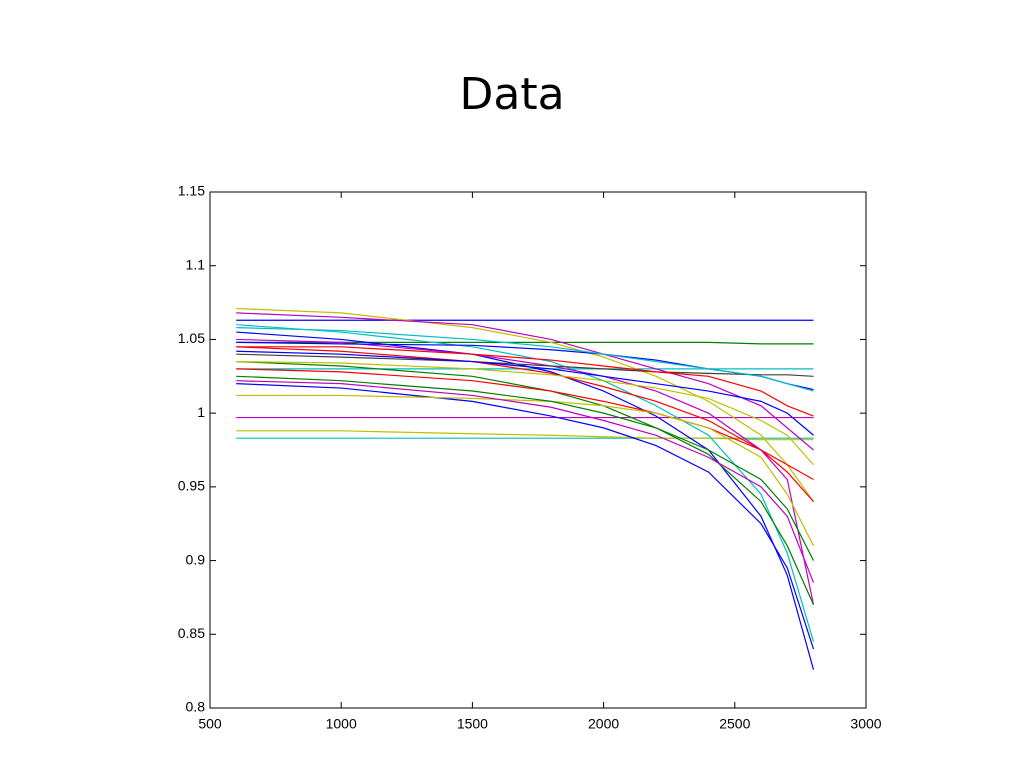 The image size is (1024, 768). I want to click on y-tick-label: 1.15, so click(191, 191).